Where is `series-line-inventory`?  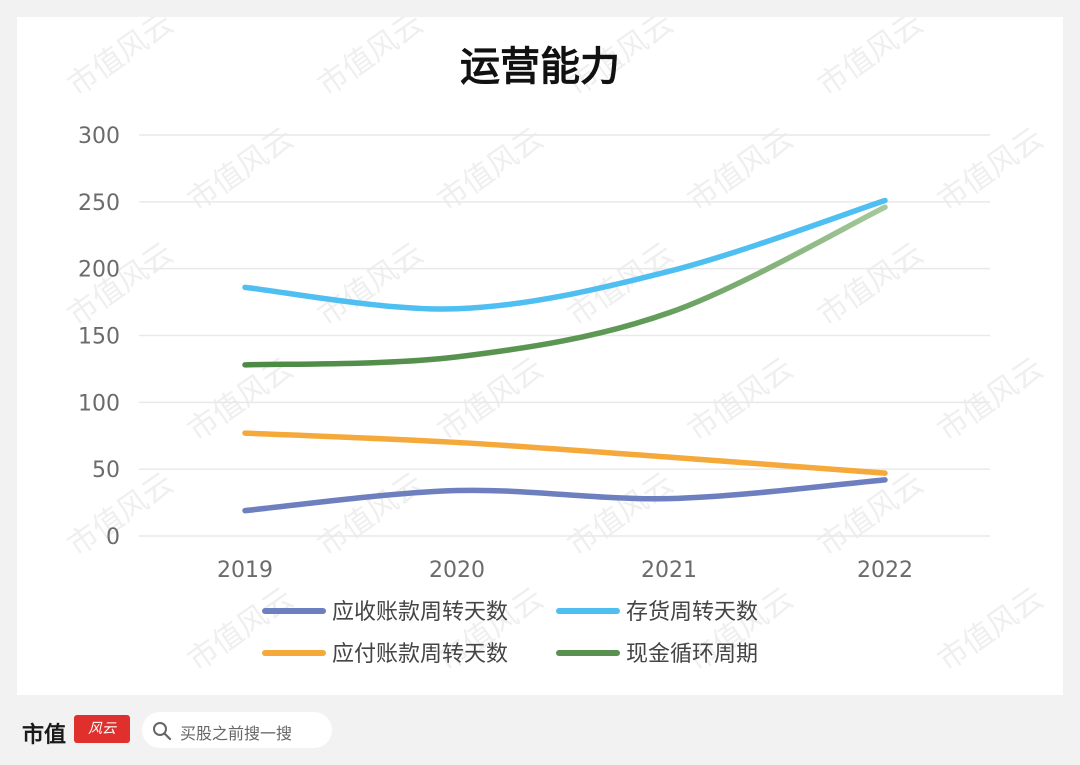 series-line-inventory is located at coordinates (565, 254).